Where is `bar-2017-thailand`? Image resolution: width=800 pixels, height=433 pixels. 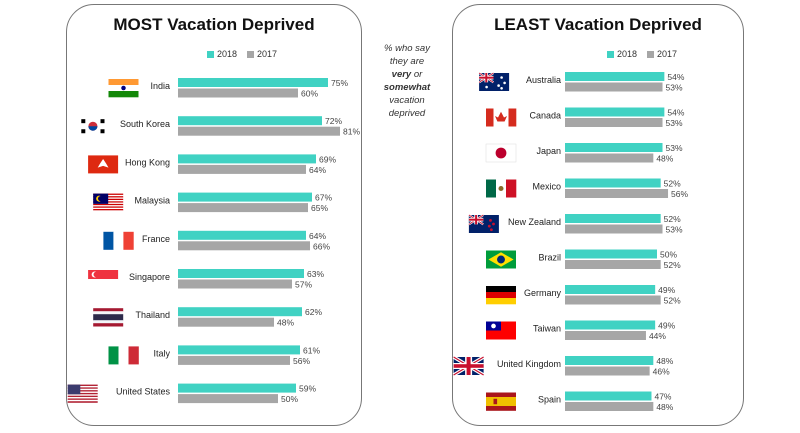
bar-2017-thailand is located at coordinates (226, 322).